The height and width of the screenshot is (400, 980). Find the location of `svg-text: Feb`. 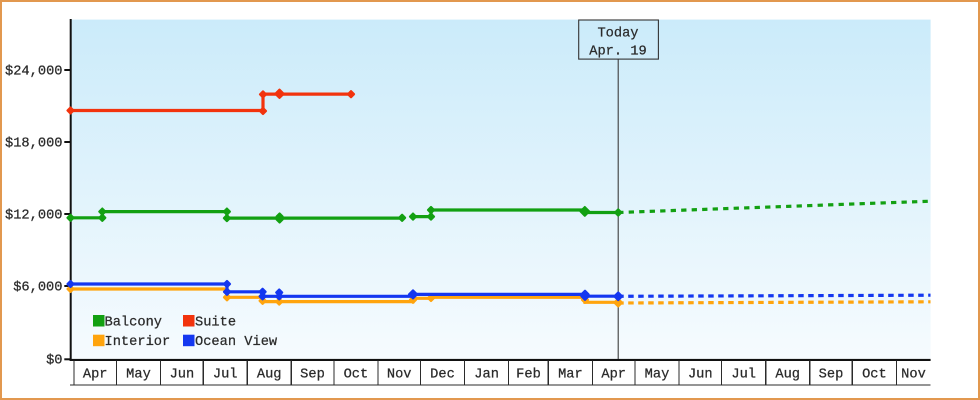

svg-text: Feb is located at coordinates (528, 375).